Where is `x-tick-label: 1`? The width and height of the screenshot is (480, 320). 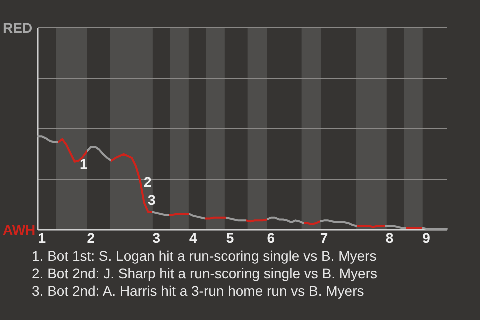
x-tick-label: 1 is located at coordinates (42, 238).